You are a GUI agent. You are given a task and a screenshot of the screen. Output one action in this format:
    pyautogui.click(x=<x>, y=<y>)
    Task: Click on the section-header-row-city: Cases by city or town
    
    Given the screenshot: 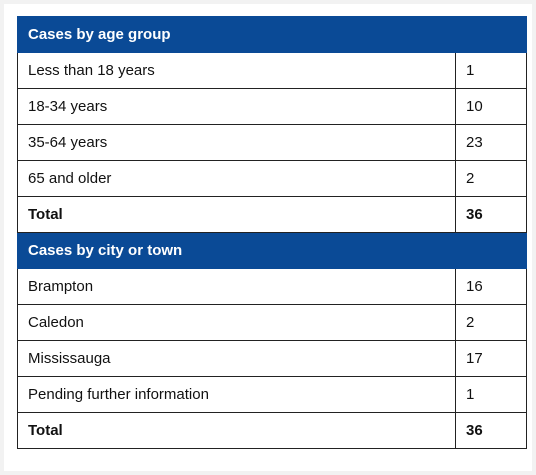 What is the action you would take?
    pyautogui.click(x=272, y=250)
    